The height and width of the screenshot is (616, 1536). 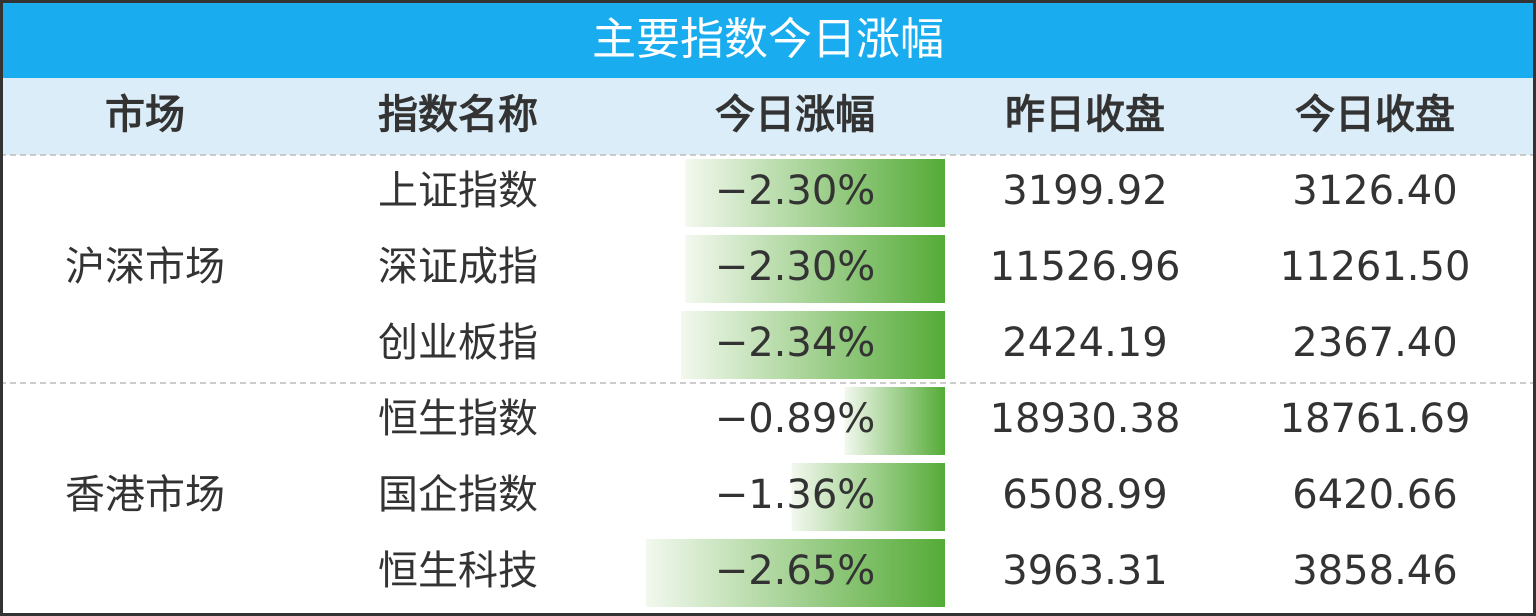 What do you see at coordinates (795, 495) in the screenshot?
I see `change-label: −1.36%` at bounding box center [795, 495].